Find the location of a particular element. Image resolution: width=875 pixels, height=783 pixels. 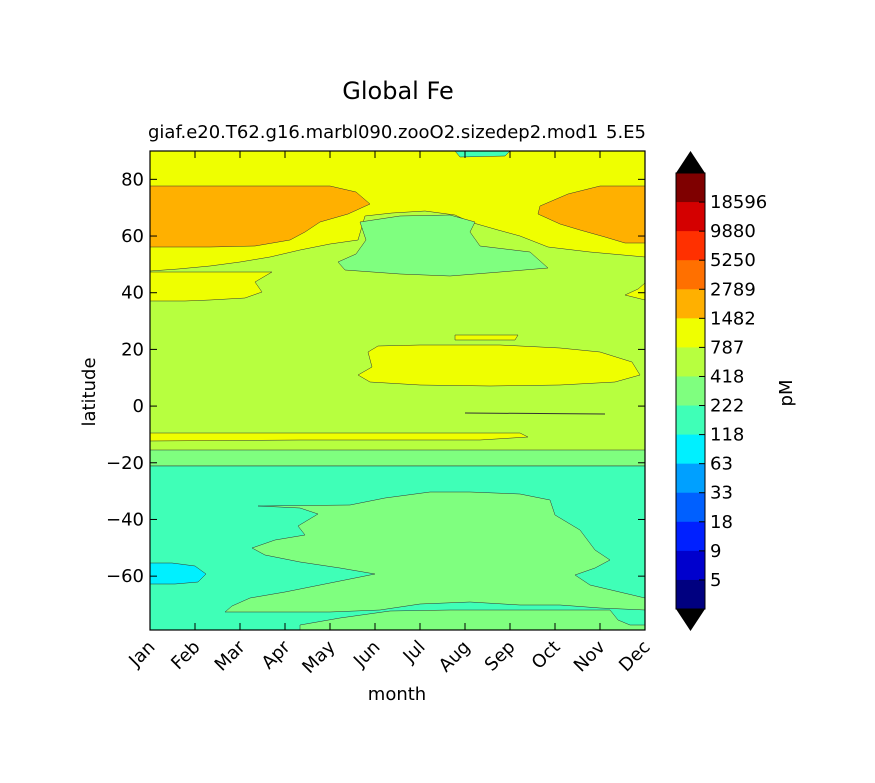

colorbar-extend-over is located at coordinates (690, 162).